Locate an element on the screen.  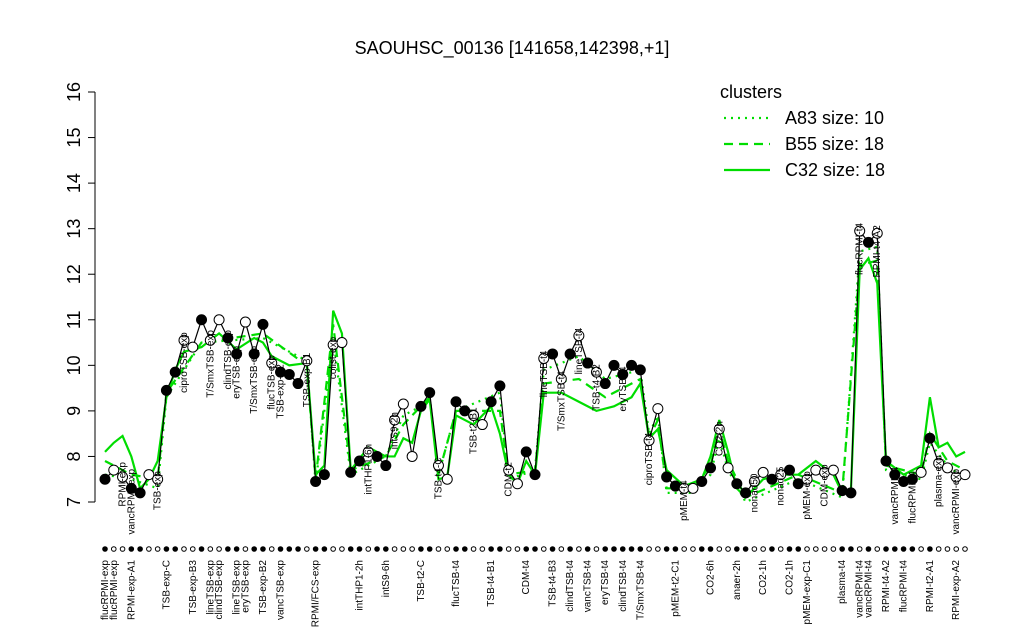
point-label: intTHP1-6h is located at coordinates (368, 469).